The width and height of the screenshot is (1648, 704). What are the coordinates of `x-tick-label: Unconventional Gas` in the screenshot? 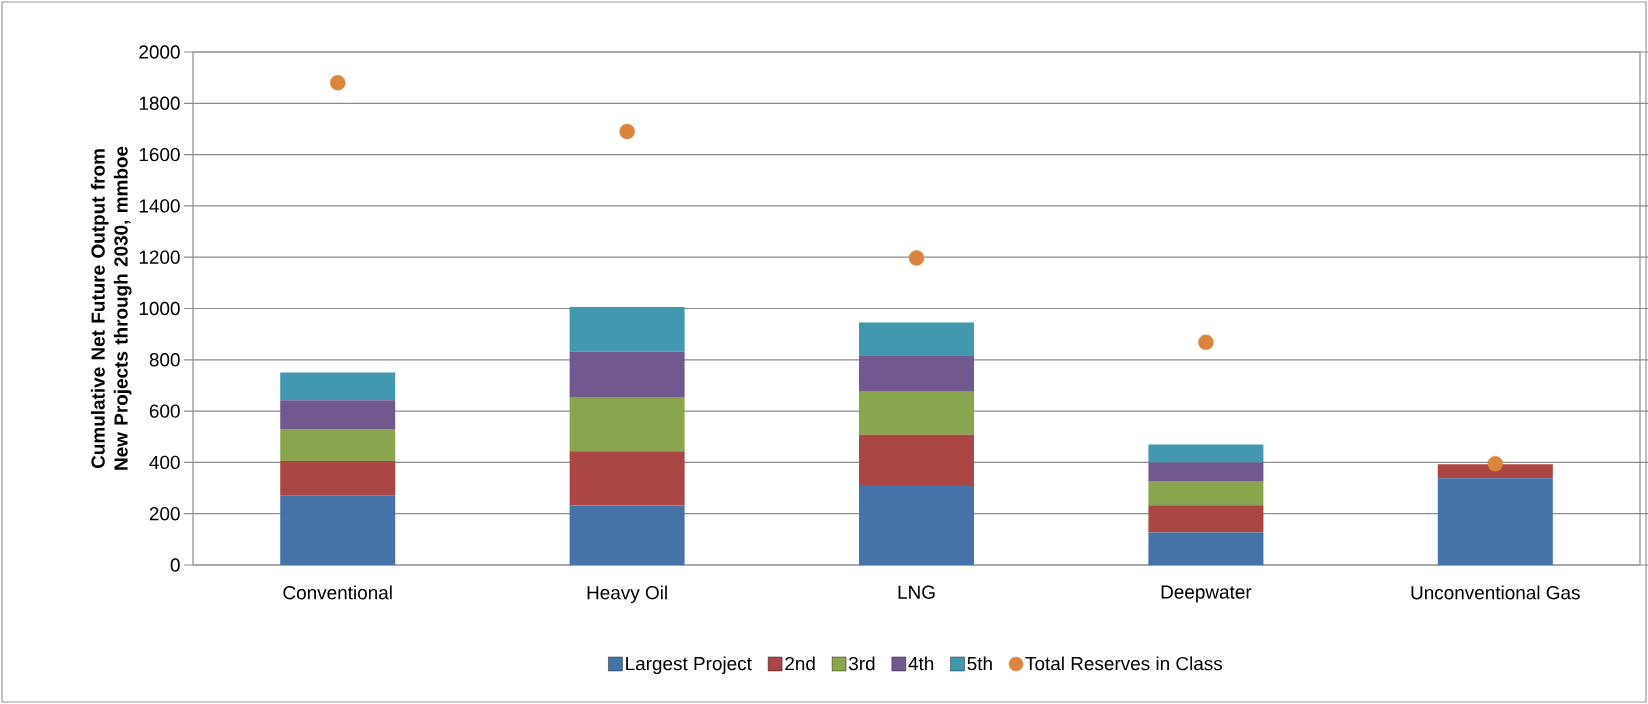 It's located at (1495, 592).